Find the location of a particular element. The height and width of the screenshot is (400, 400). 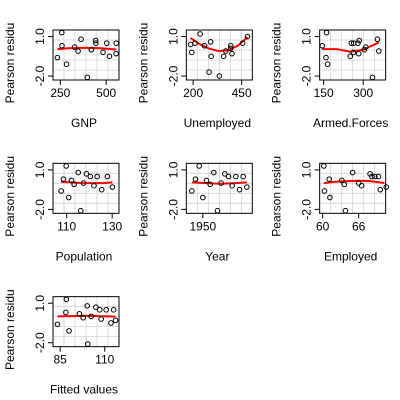

residual-panel-3: 150 300 -2.0 1.0 Armed.Forces Pearson residu is located at coordinates (329, 76).